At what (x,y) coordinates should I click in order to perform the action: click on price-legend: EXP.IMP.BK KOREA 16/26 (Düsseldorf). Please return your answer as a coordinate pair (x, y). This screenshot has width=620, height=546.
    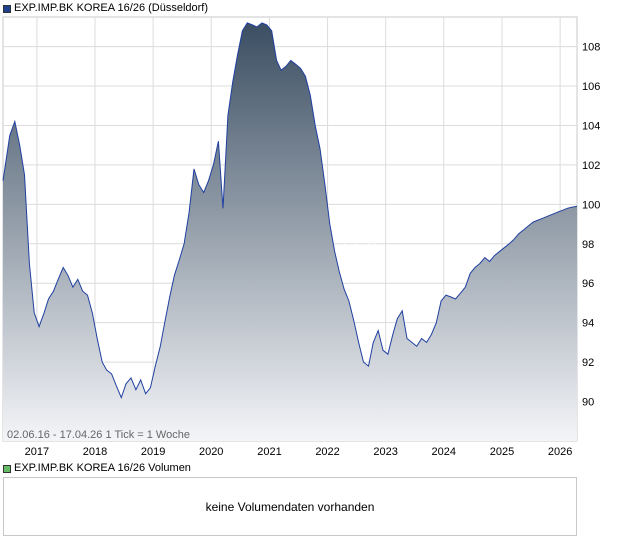
    Looking at the image, I should click on (105, 8).